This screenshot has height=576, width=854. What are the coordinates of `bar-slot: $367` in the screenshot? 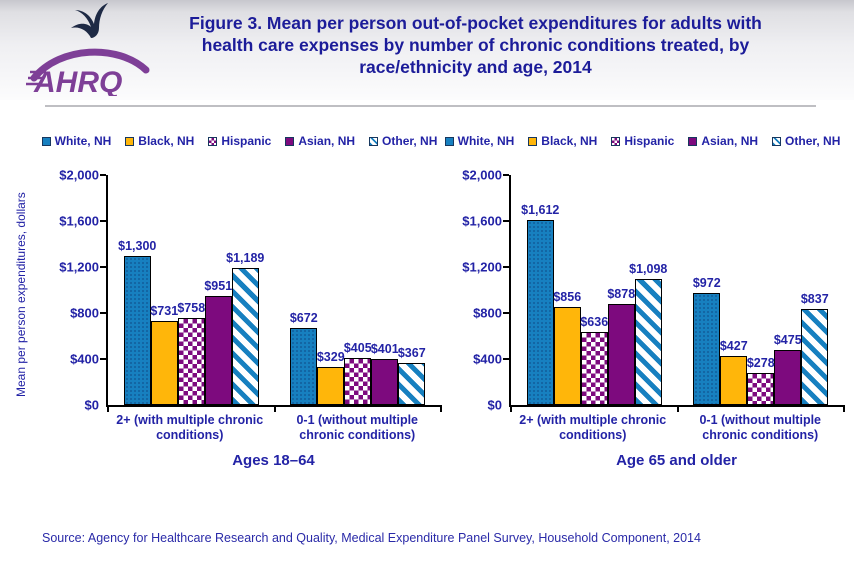 It's located at (411, 290).